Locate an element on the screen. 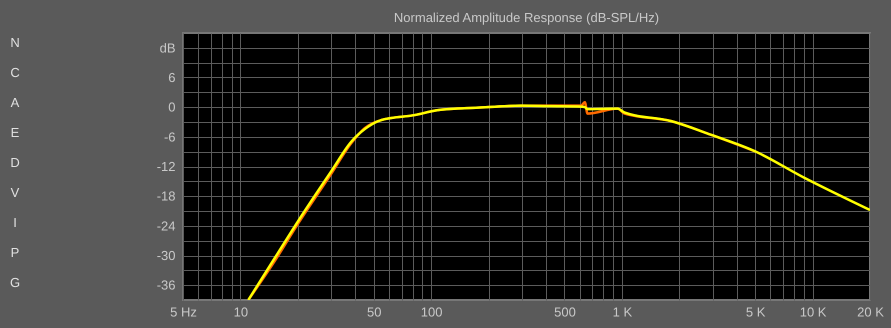 Image resolution: width=891 pixels, height=328 pixels. x-tick-label: 50 is located at coordinates (374, 312).